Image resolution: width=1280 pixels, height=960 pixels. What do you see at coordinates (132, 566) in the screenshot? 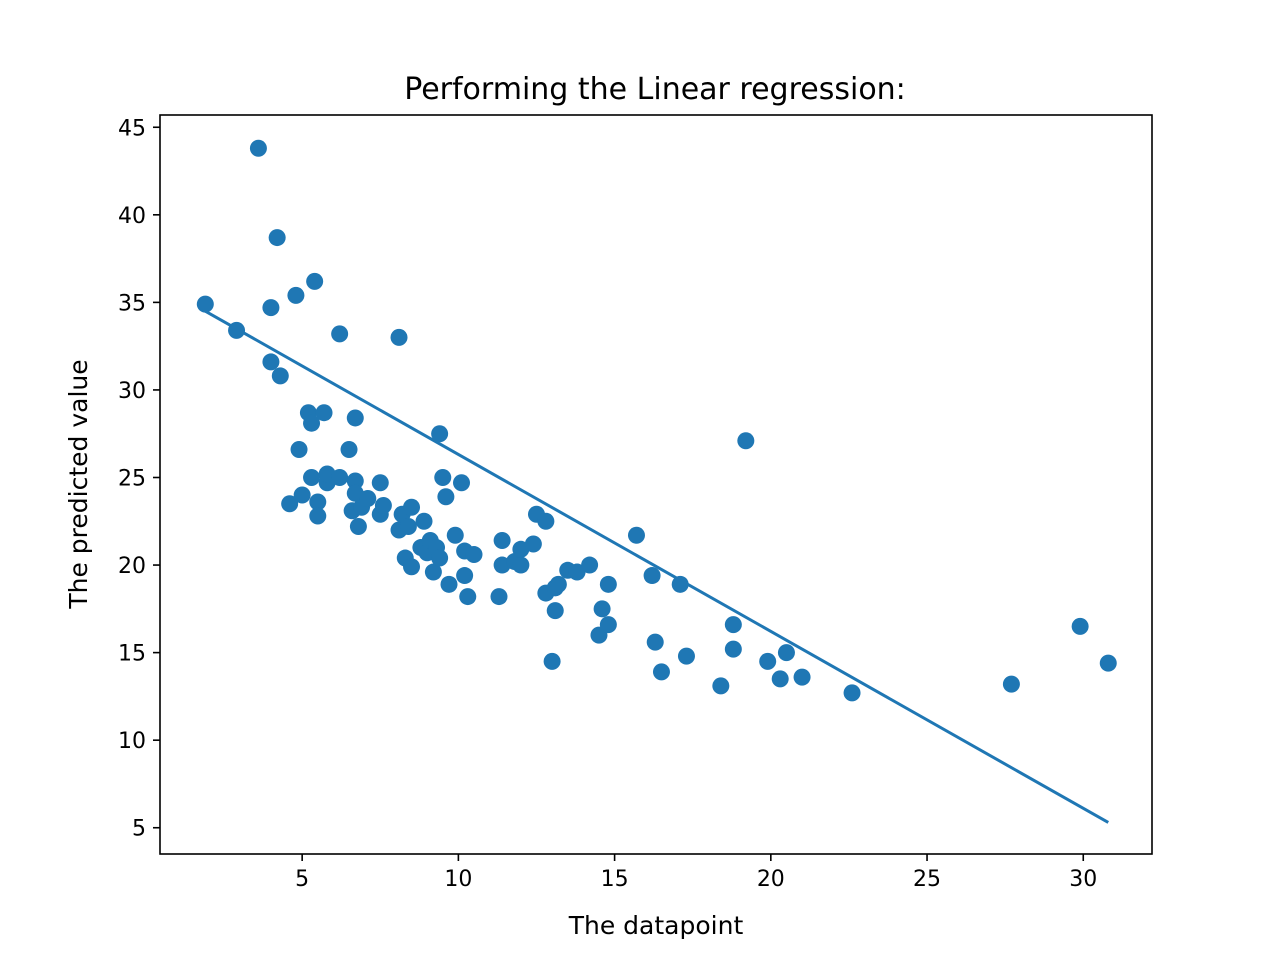
I see `y-tick-label: 20` at bounding box center [132, 566].